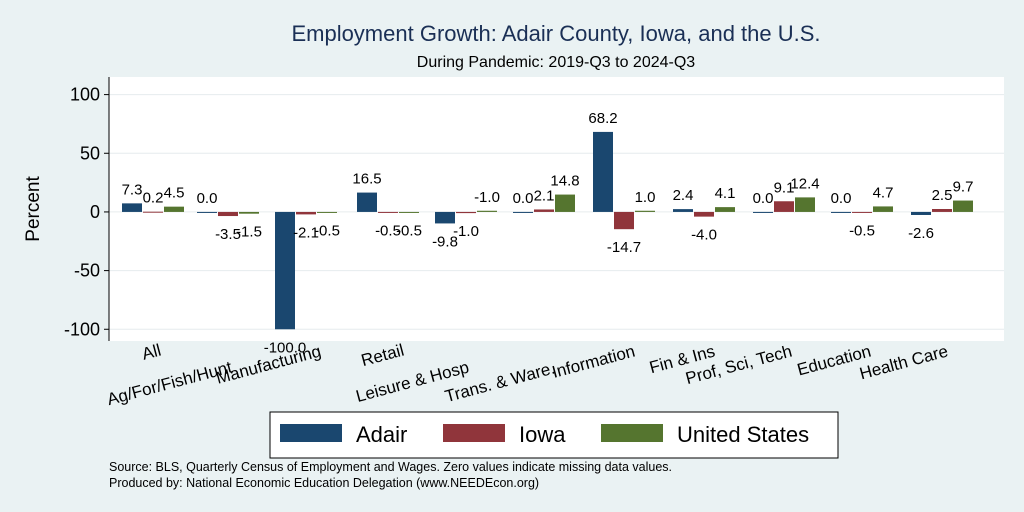  I want to click on data-label: 14.8, so click(564, 181).